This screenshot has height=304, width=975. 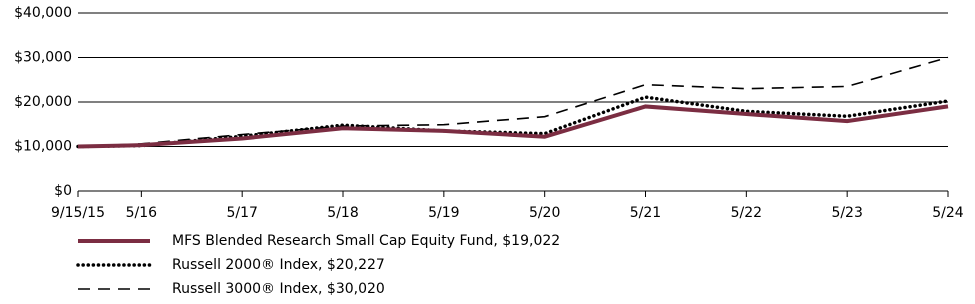 What do you see at coordinates (43, 147) in the screenshot?
I see `y-tick-label: $10,000` at bounding box center [43, 147].